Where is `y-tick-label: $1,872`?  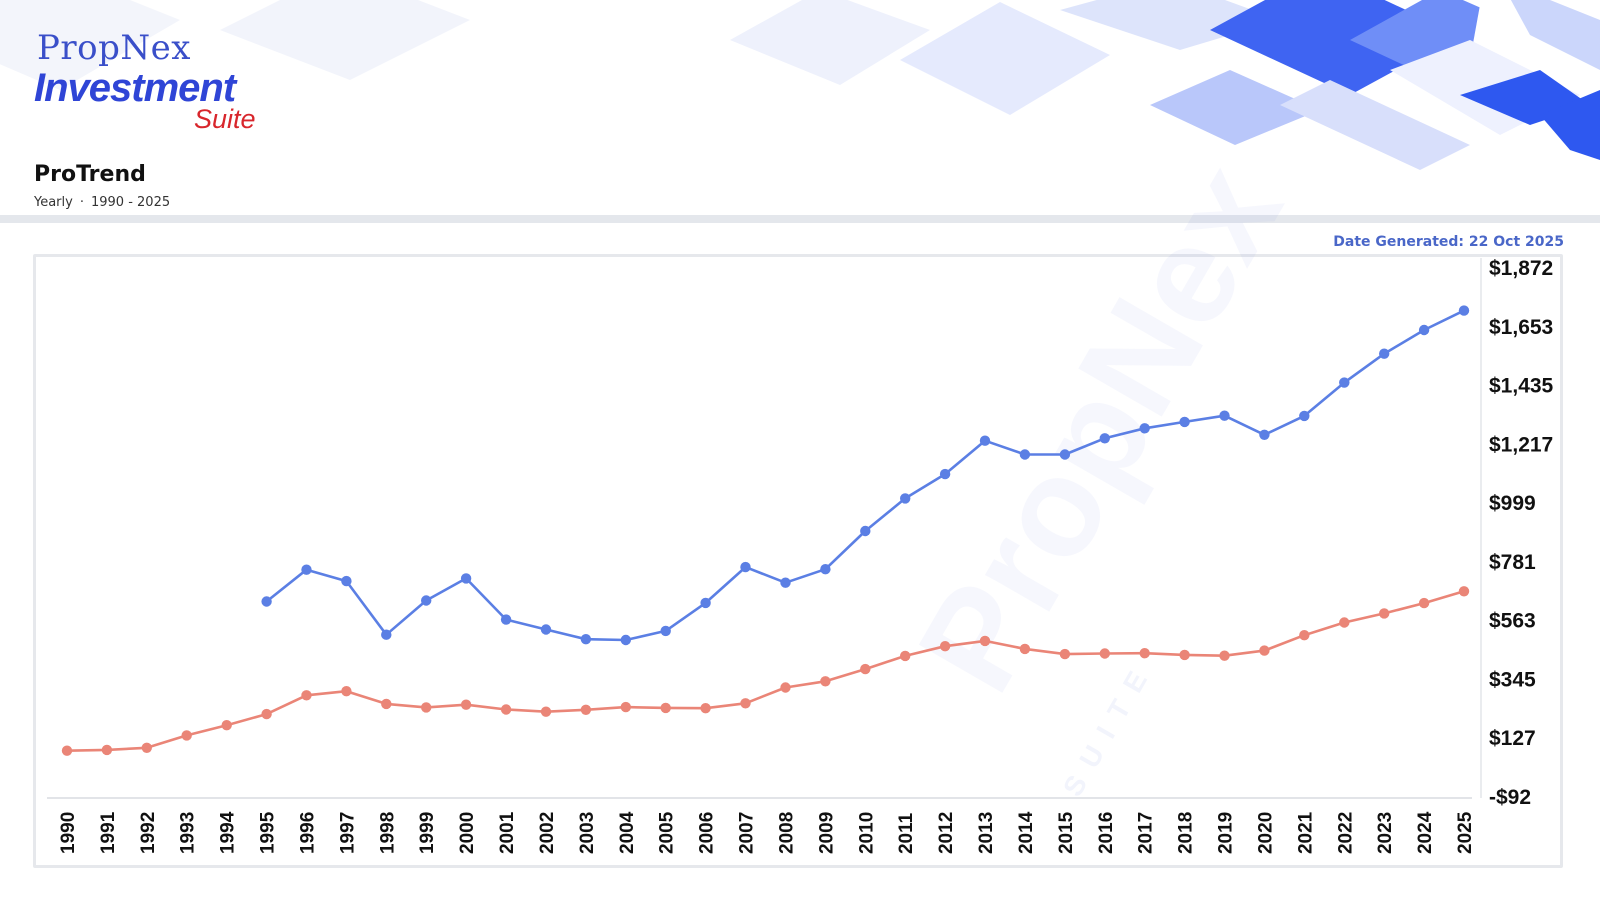 y-tick-label: $1,872 is located at coordinates (1521, 268).